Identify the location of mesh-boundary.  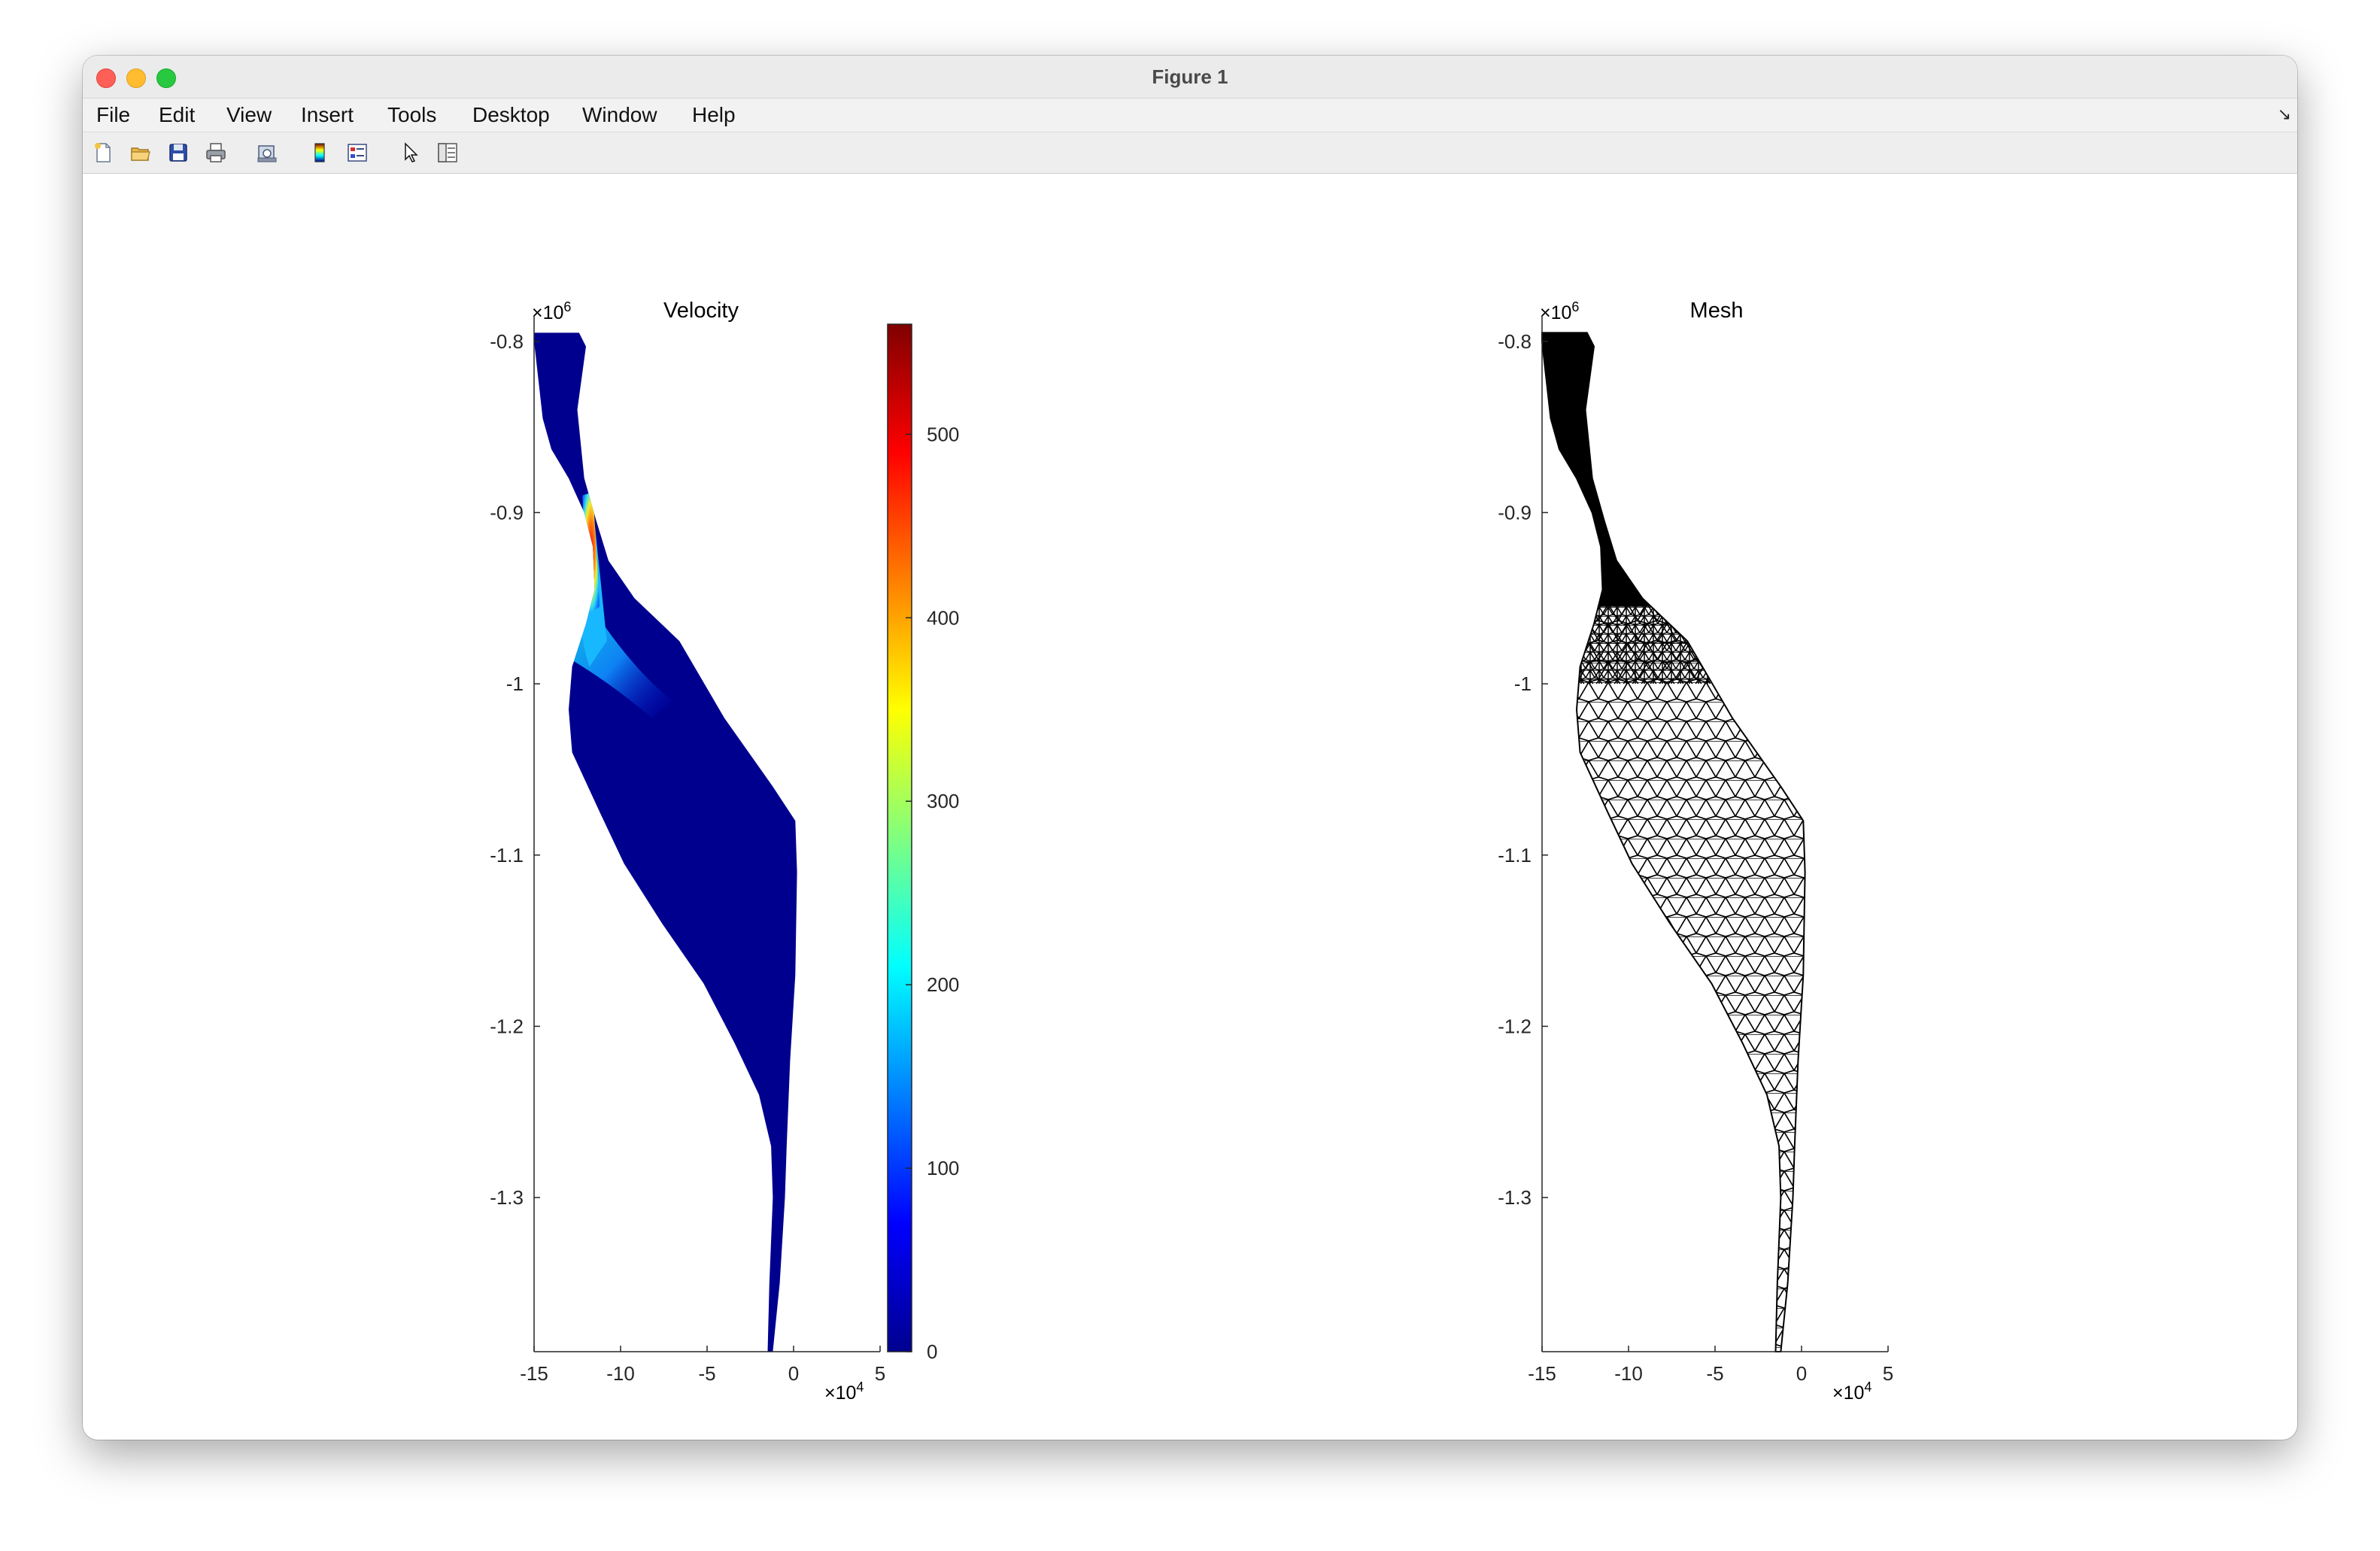
(1673, 842).